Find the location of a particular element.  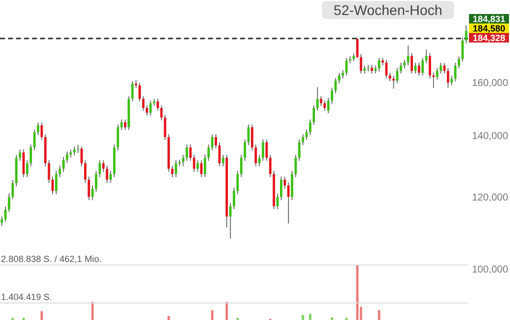

y-tick-label: 160,000 is located at coordinates (490, 84).